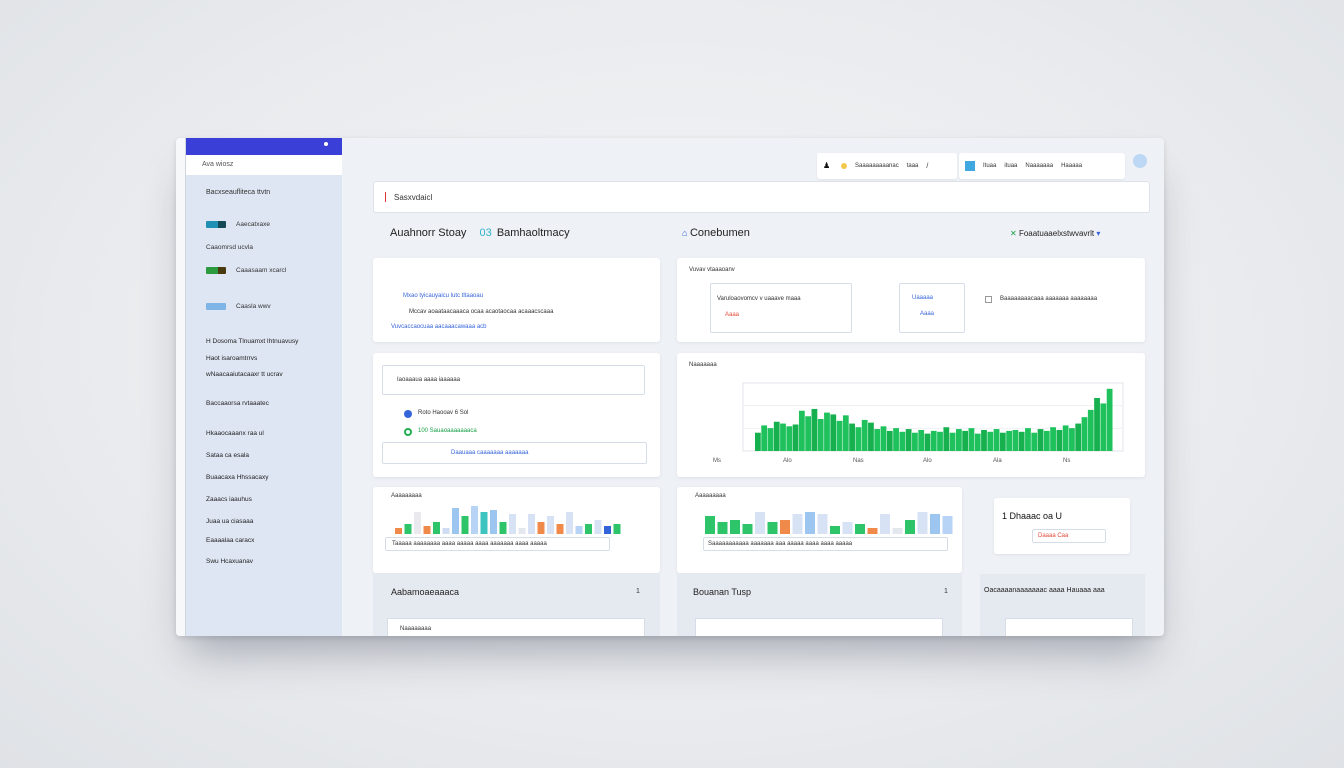 This screenshot has height=768, width=1344. What do you see at coordinates (229, 247) in the screenshot?
I see `sidebar-item-label: Caaomrsd ucvla` at bounding box center [229, 247].